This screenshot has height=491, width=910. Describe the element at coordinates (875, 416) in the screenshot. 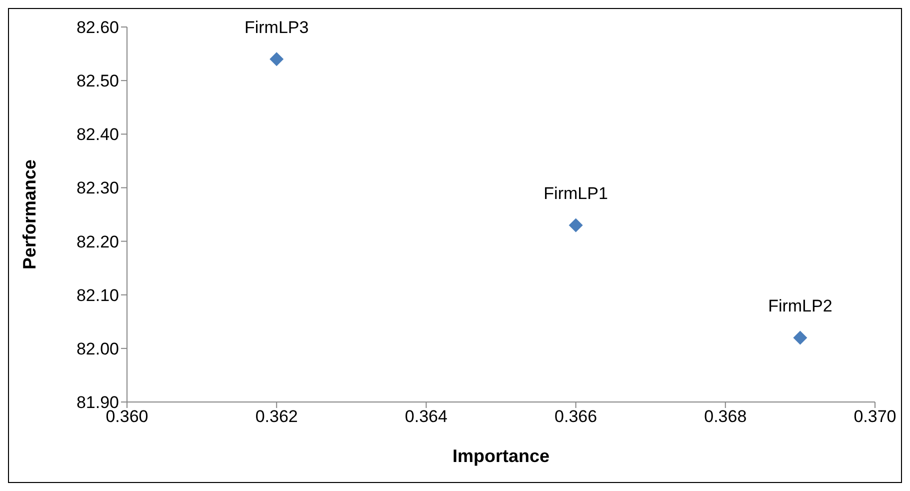

I see `x-tick-label: 0.370` at that location.